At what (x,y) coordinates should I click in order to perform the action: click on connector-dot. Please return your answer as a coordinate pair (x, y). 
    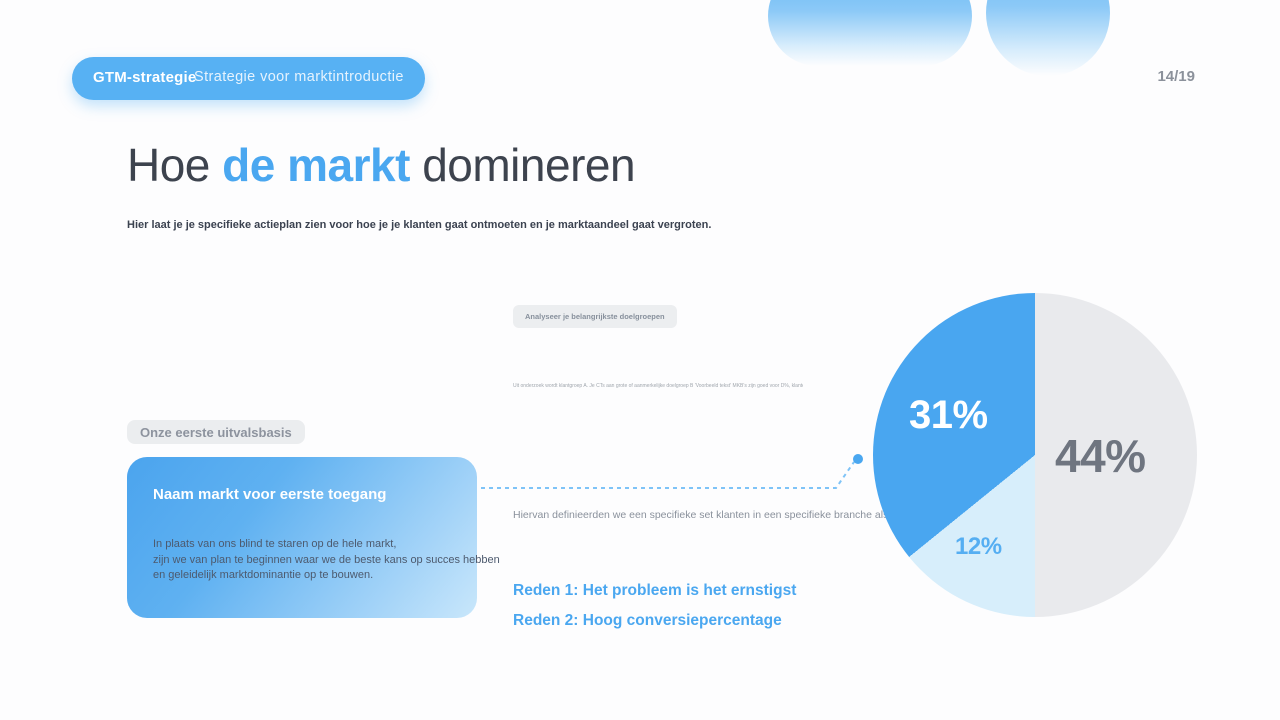
    Looking at the image, I should click on (858, 459).